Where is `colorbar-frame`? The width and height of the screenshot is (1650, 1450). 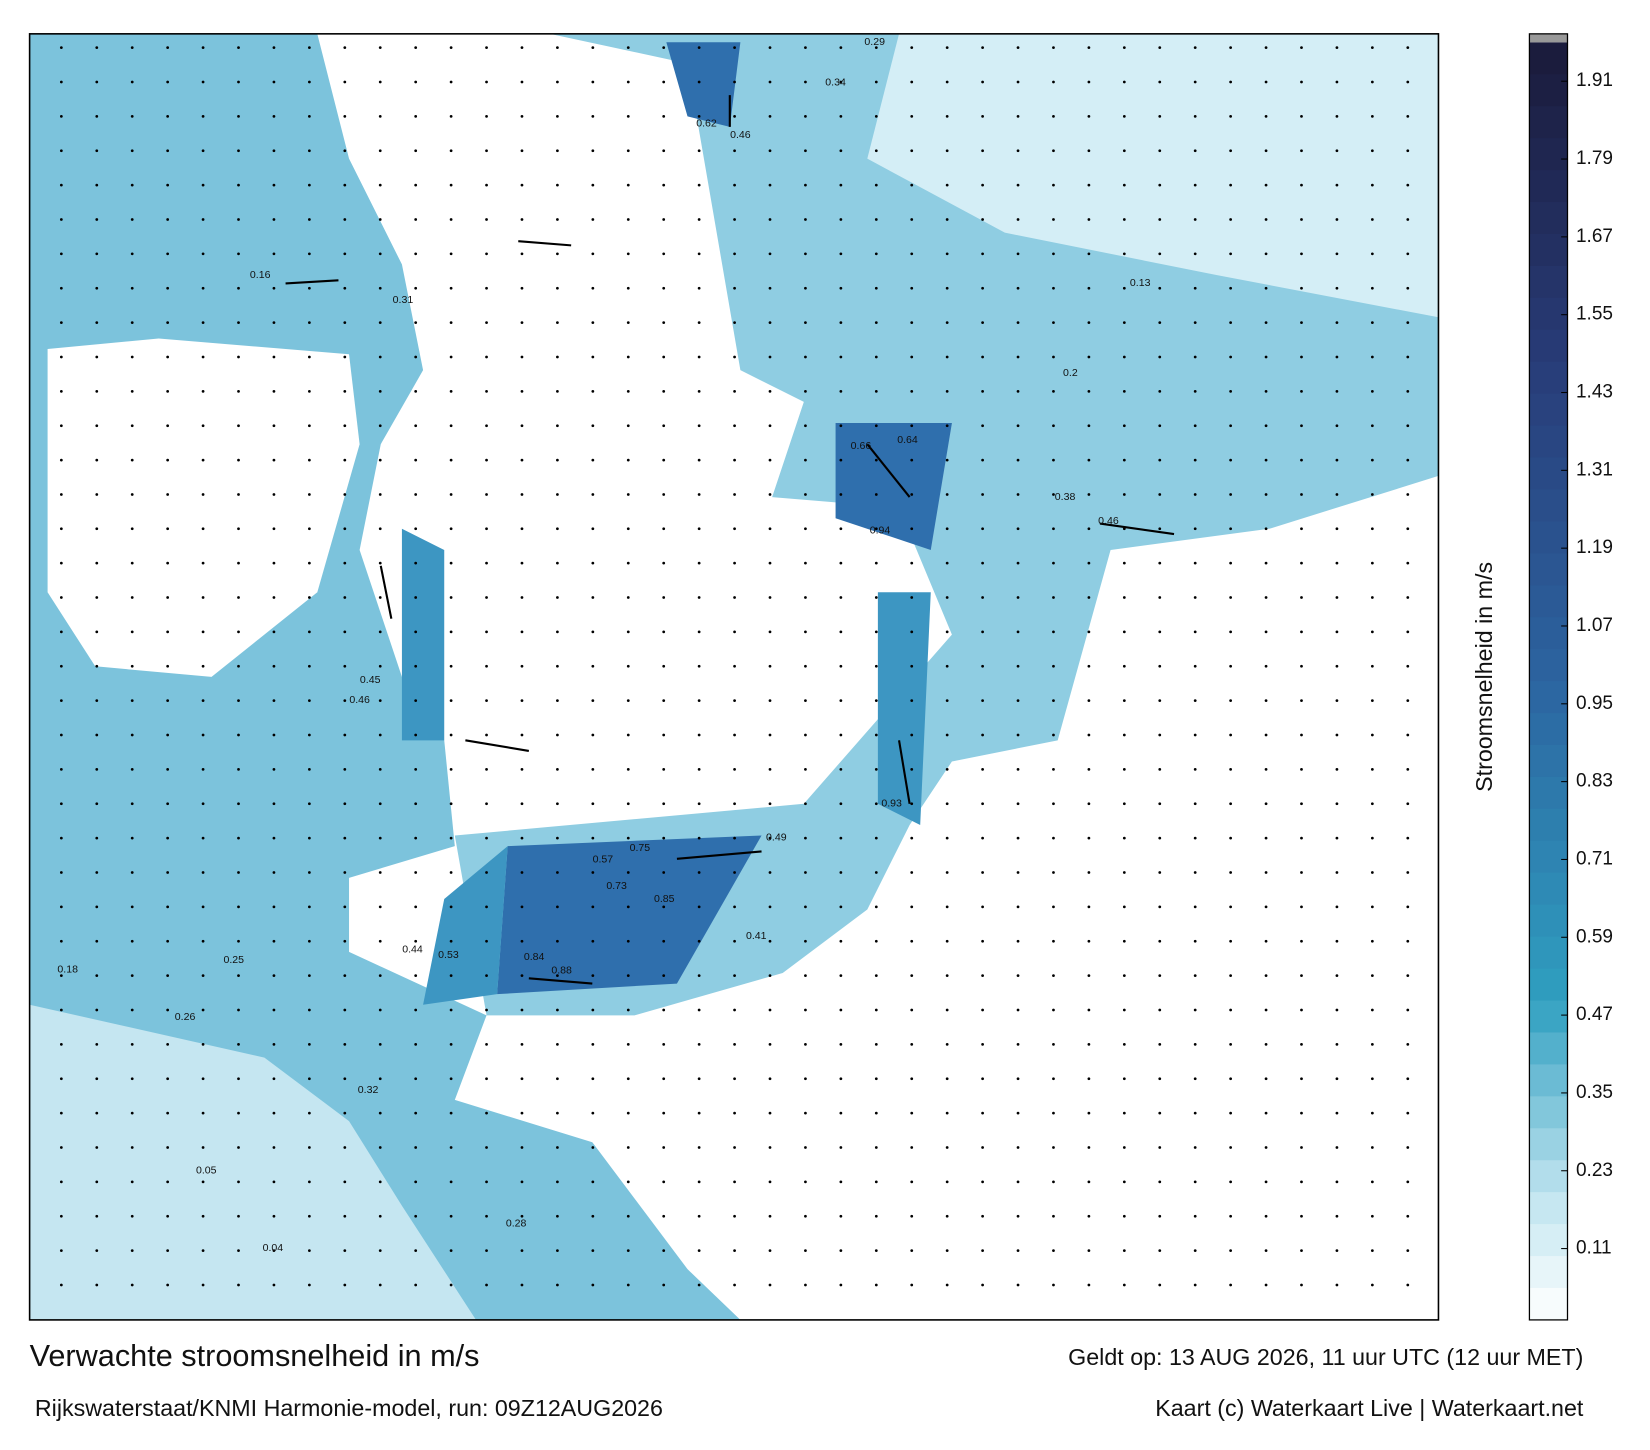
colorbar-frame is located at coordinates (1548, 677).